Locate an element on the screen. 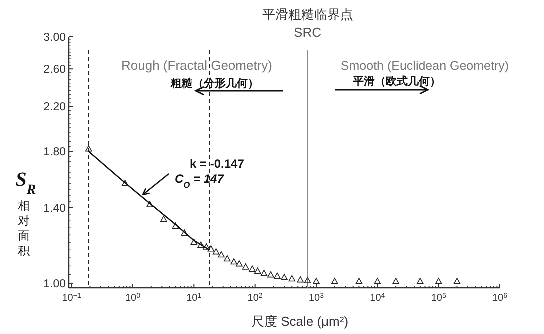  y-tick-label: 2.60 is located at coordinates (55, 70).